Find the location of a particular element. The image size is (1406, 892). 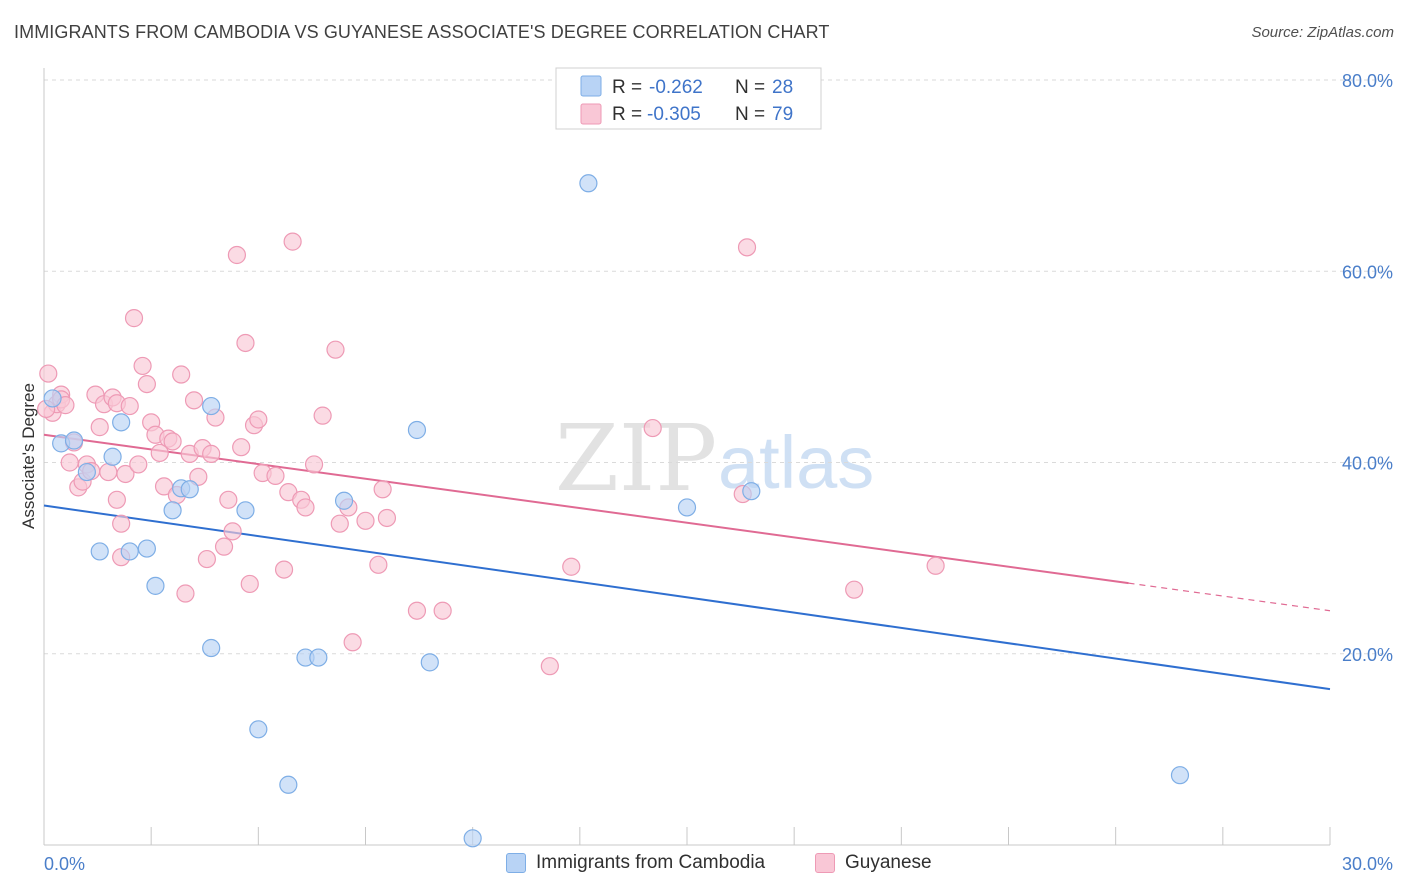

legend-swatch-cambodia is located at coordinates (591, 86).